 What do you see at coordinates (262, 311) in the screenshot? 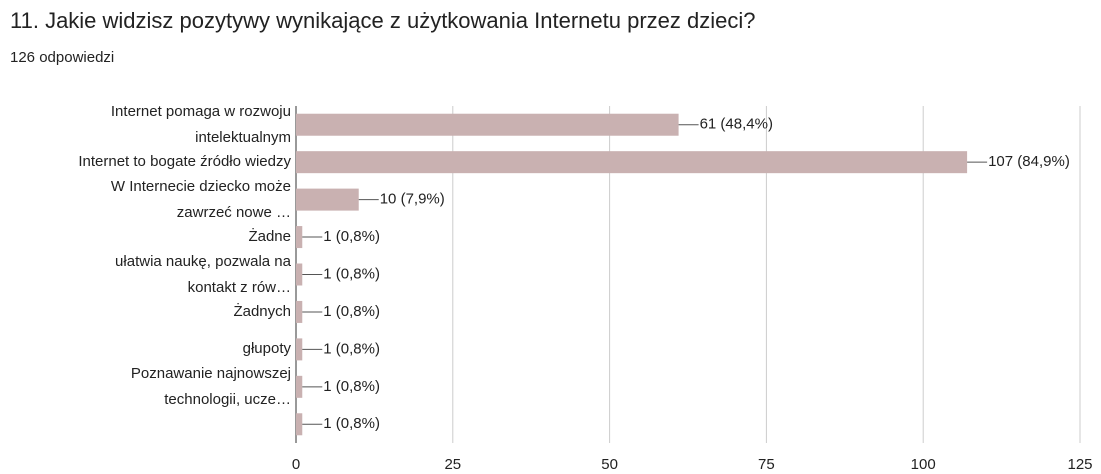
I see `category-label: Żadnych` at bounding box center [262, 311].